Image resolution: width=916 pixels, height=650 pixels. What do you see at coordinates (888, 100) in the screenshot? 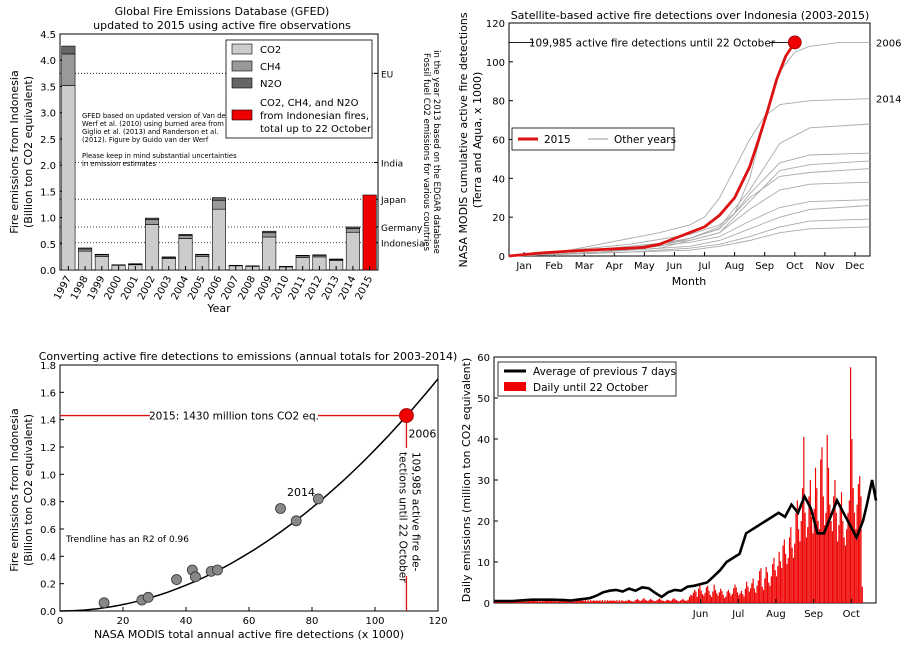
I see `year-label-2014: 2014` at bounding box center [888, 100].